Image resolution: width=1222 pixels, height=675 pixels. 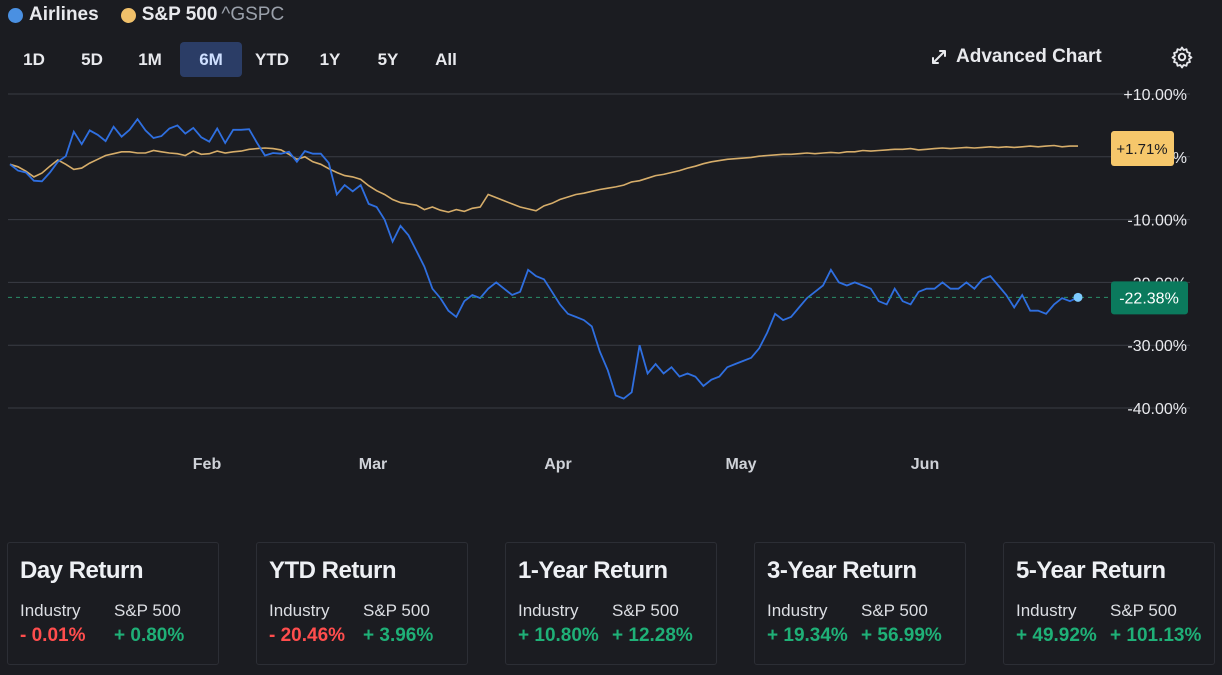 I want to click on range-tab-5y: 5Y, so click(x=388, y=59).